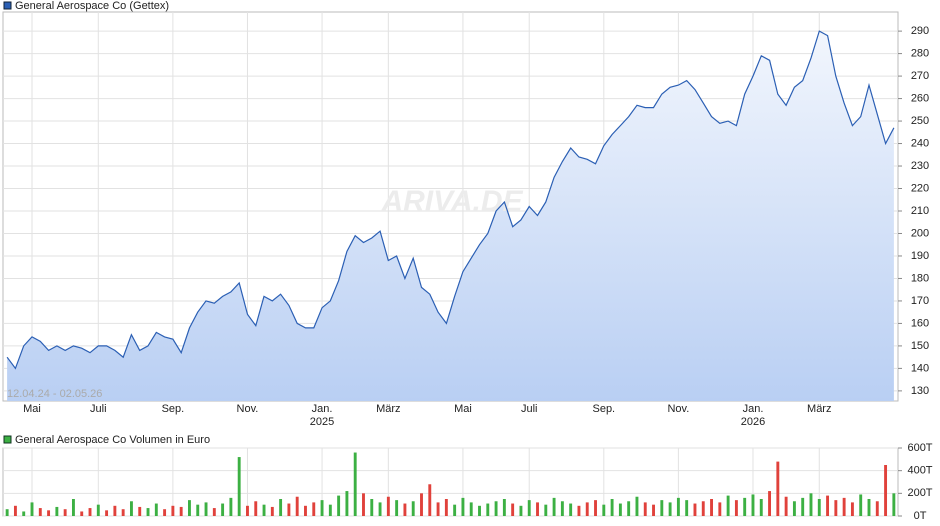 This screenshot has height=526, width=940. What do you see at coordinates (54, 394) in the screenshot?
I see `range-label: 12.04.24 - 02.05.26` at bounding box center [54, 394].